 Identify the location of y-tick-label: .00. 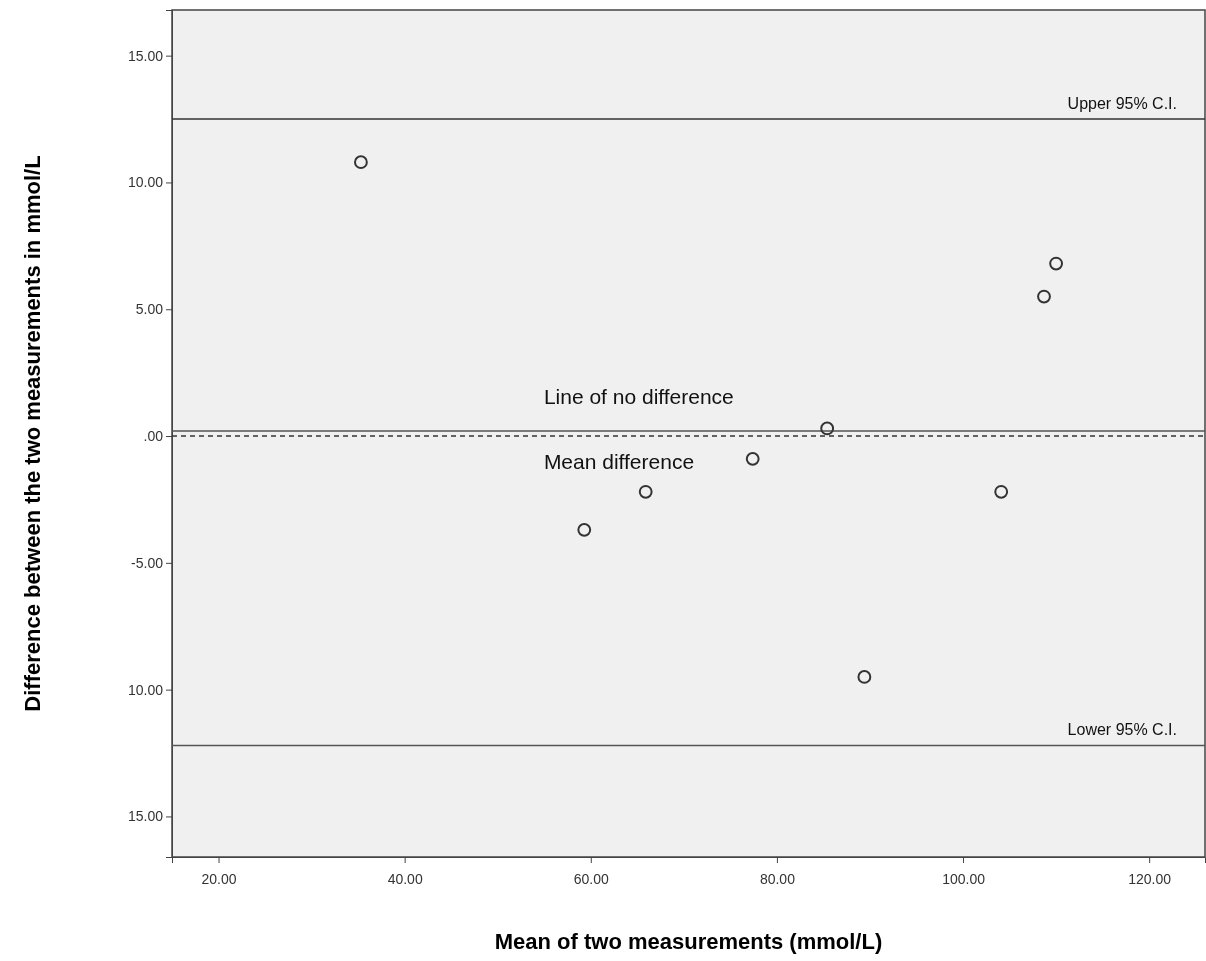
(153, 436).